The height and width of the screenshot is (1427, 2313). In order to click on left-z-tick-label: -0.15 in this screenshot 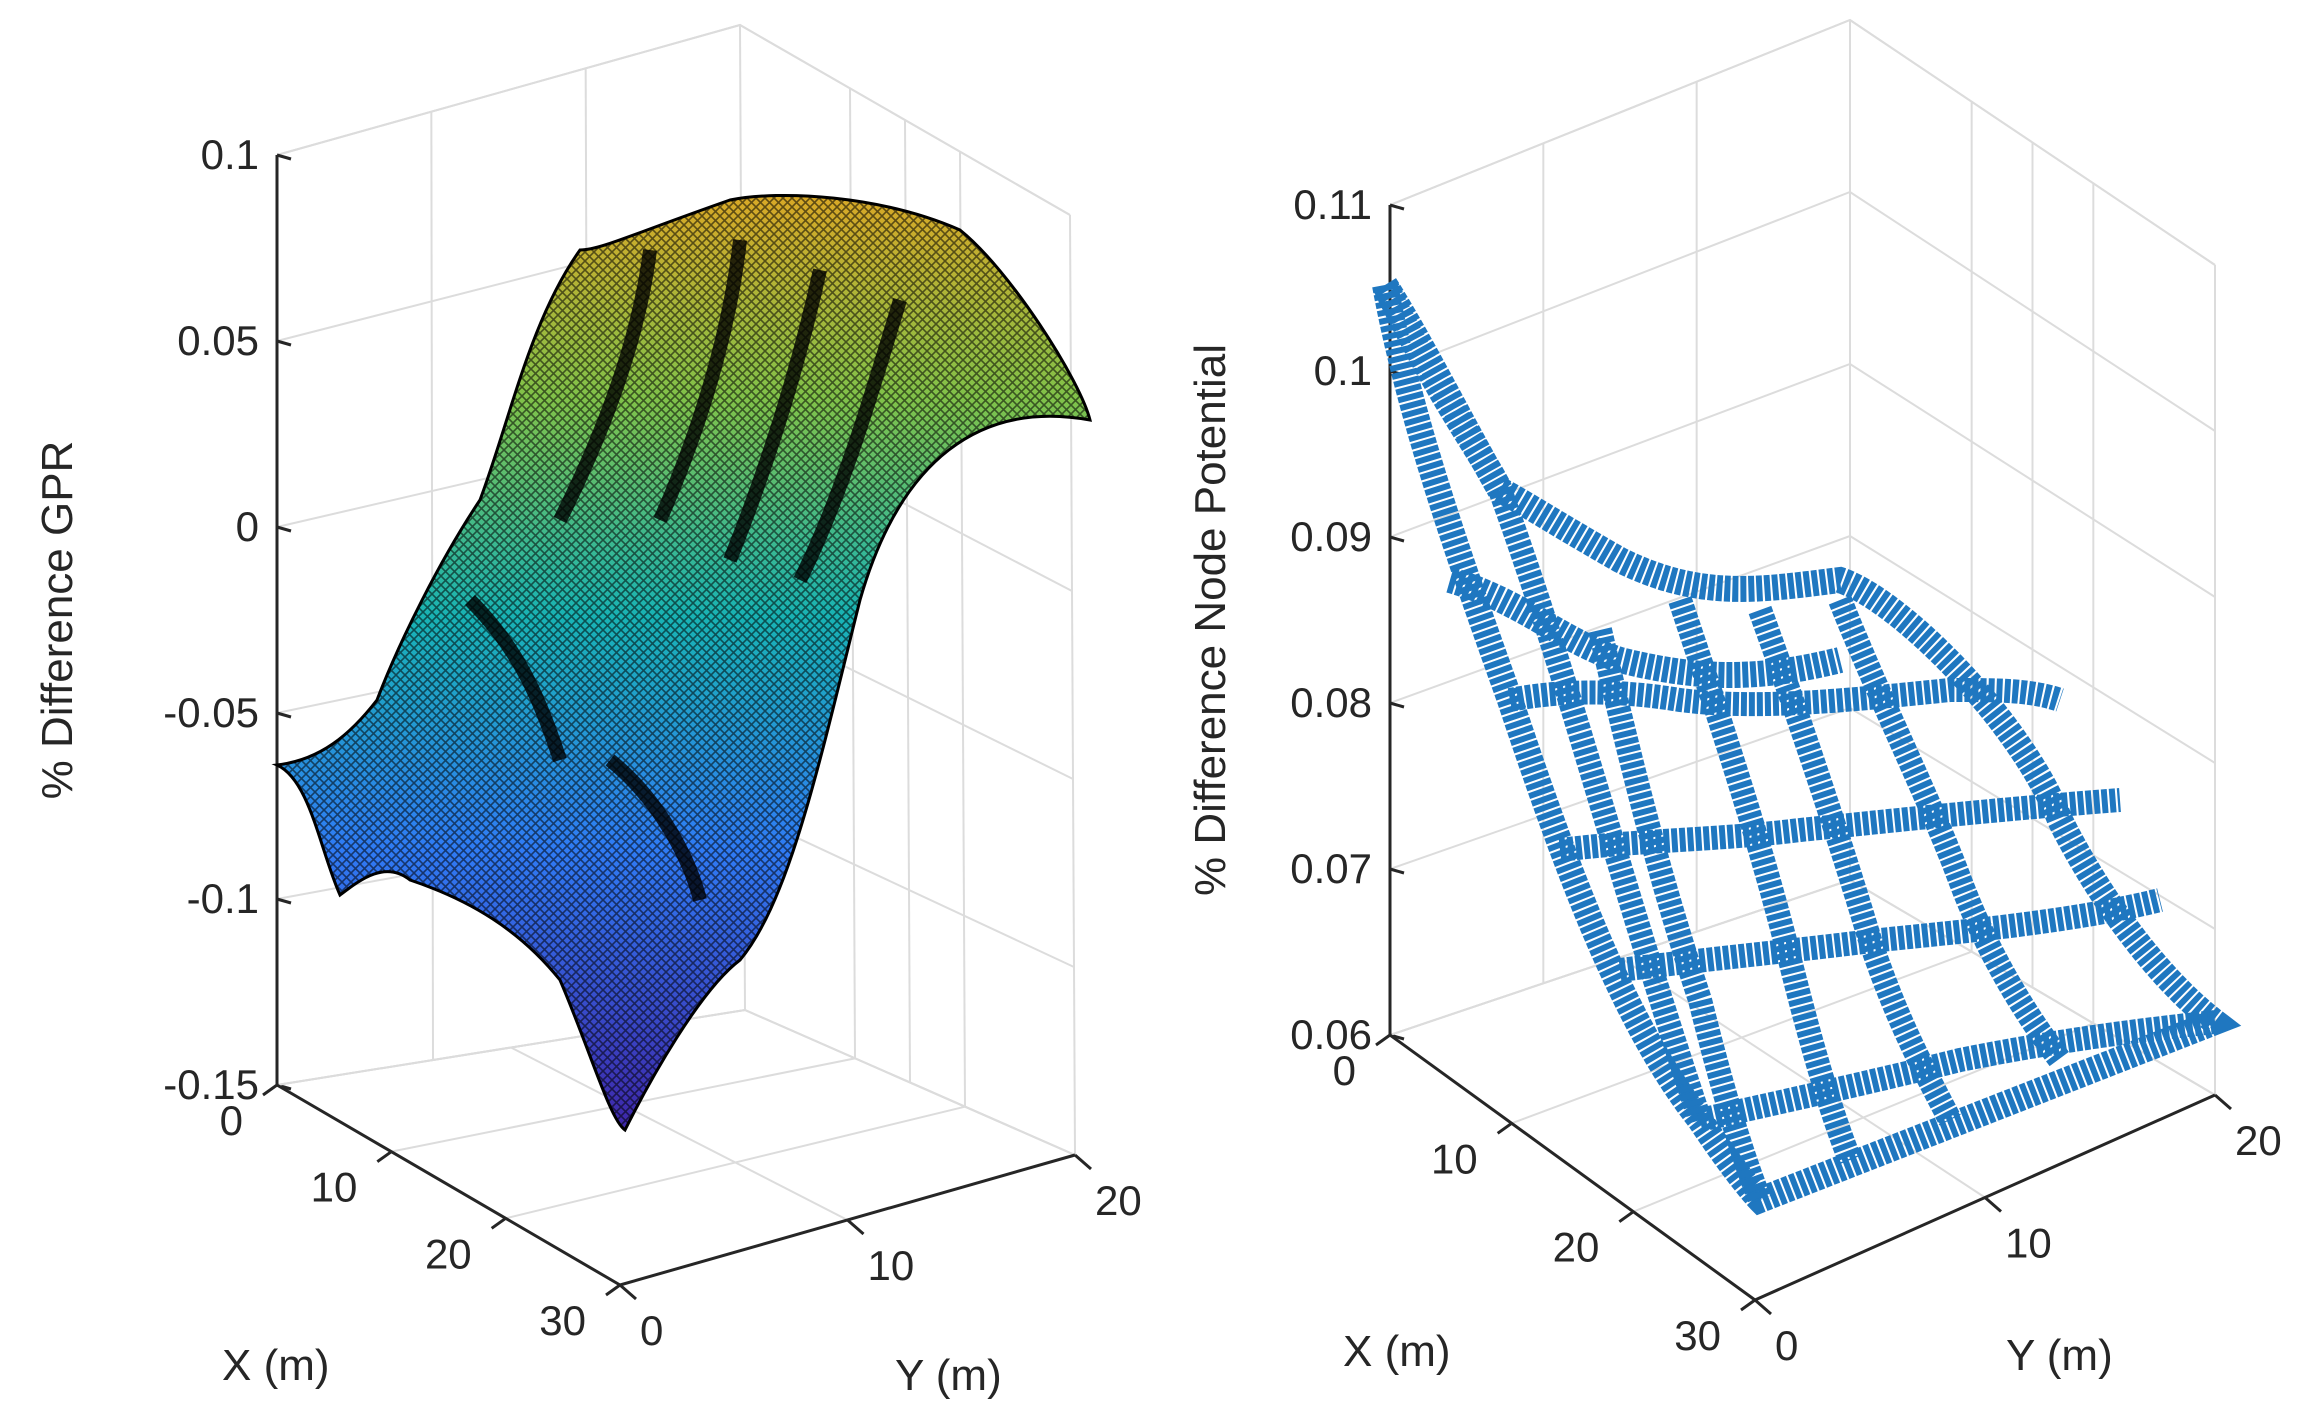, I will do `click(211, 1084)`.